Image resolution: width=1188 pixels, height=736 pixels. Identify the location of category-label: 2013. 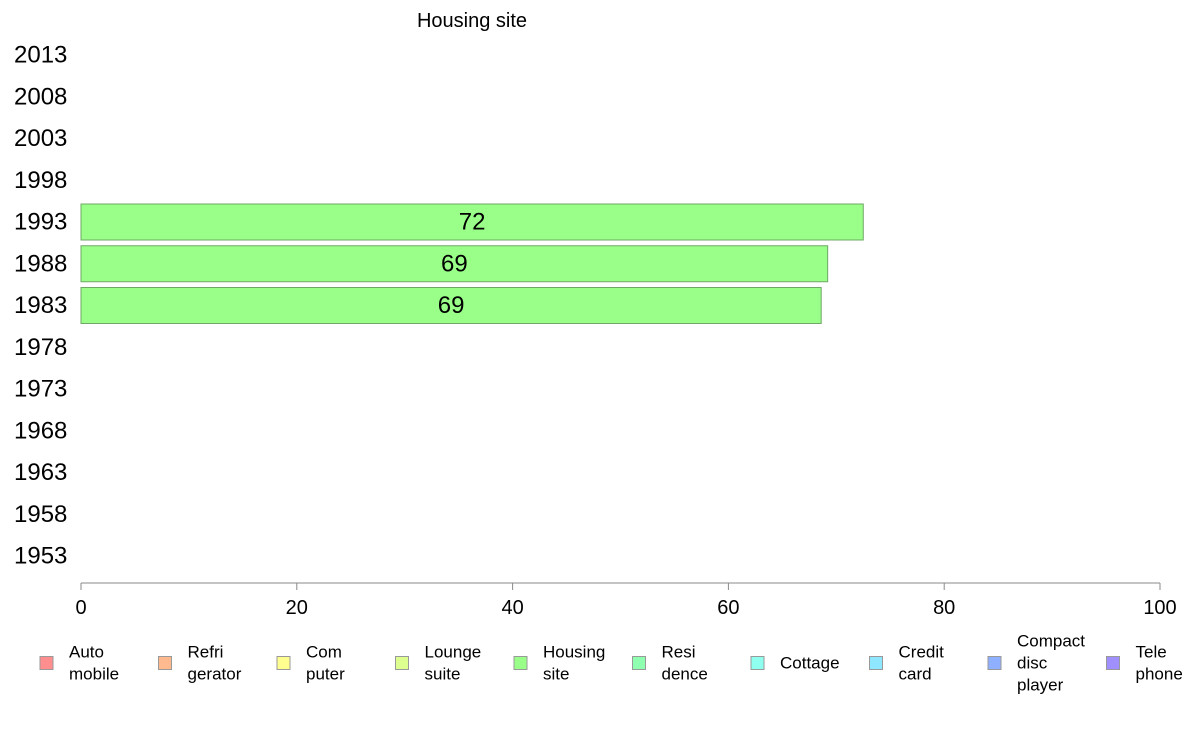
(40, 55).